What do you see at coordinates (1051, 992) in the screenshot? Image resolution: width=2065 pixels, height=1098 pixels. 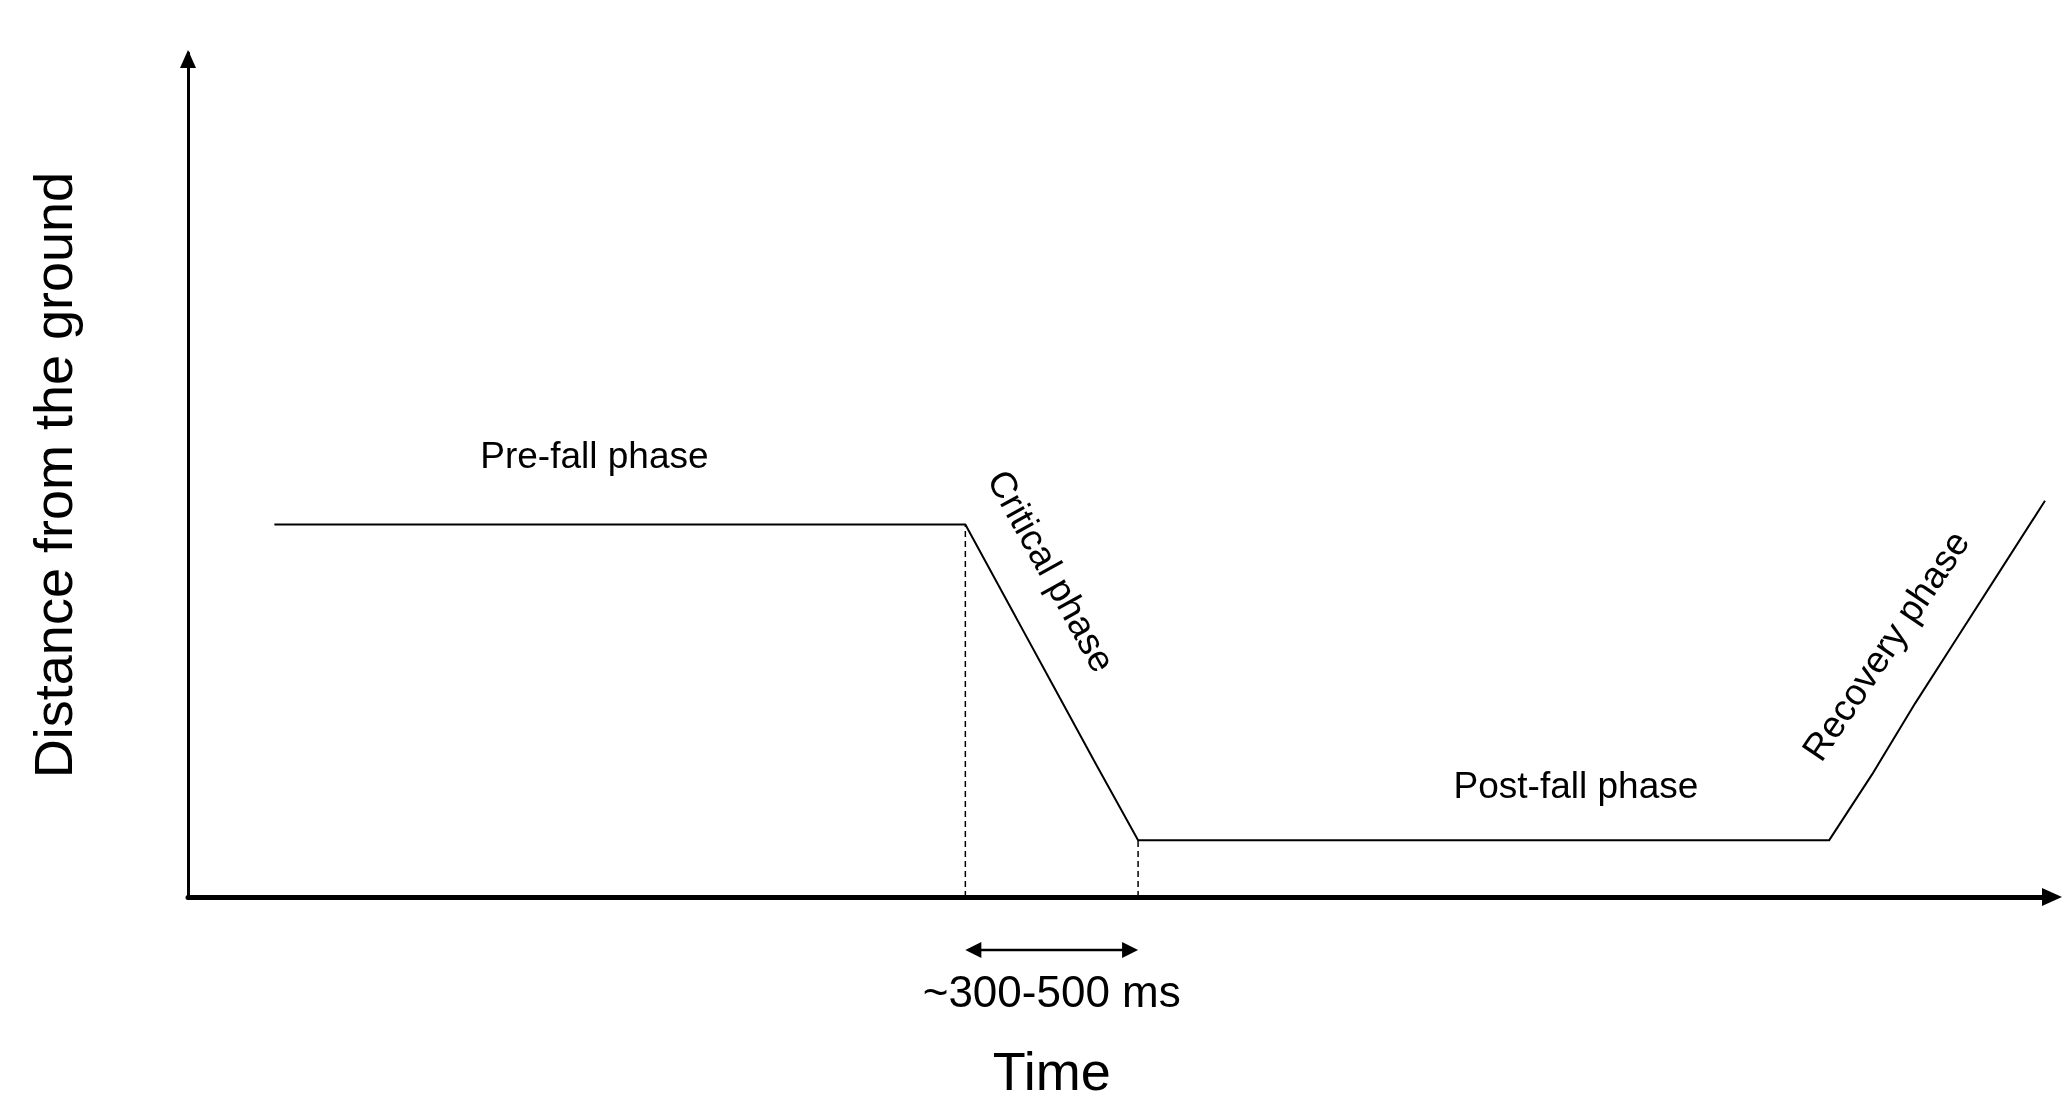 I see `text: ~300-500 ms` at bounding box center [1051, 992].